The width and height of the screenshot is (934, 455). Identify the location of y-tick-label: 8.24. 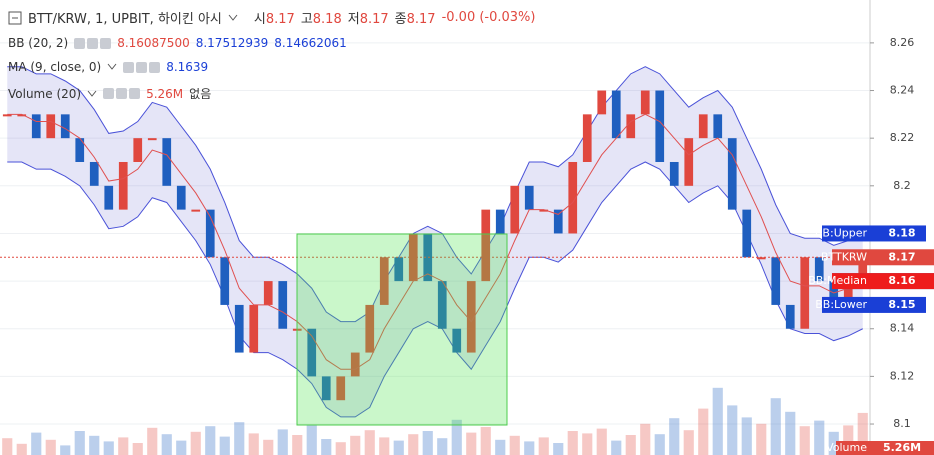
(902, 90).